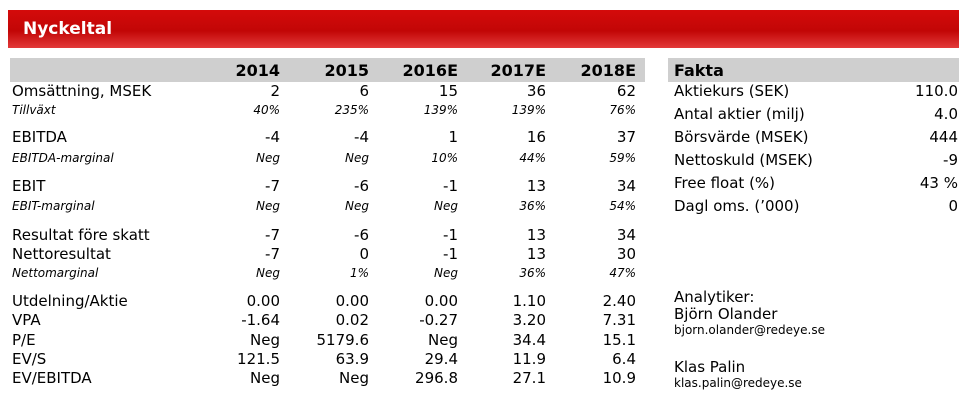 The image size is (971, 405). Describe the element at coordinates (938, 183) in the screenshot. I see `fakta-value: 43 %` at that location.